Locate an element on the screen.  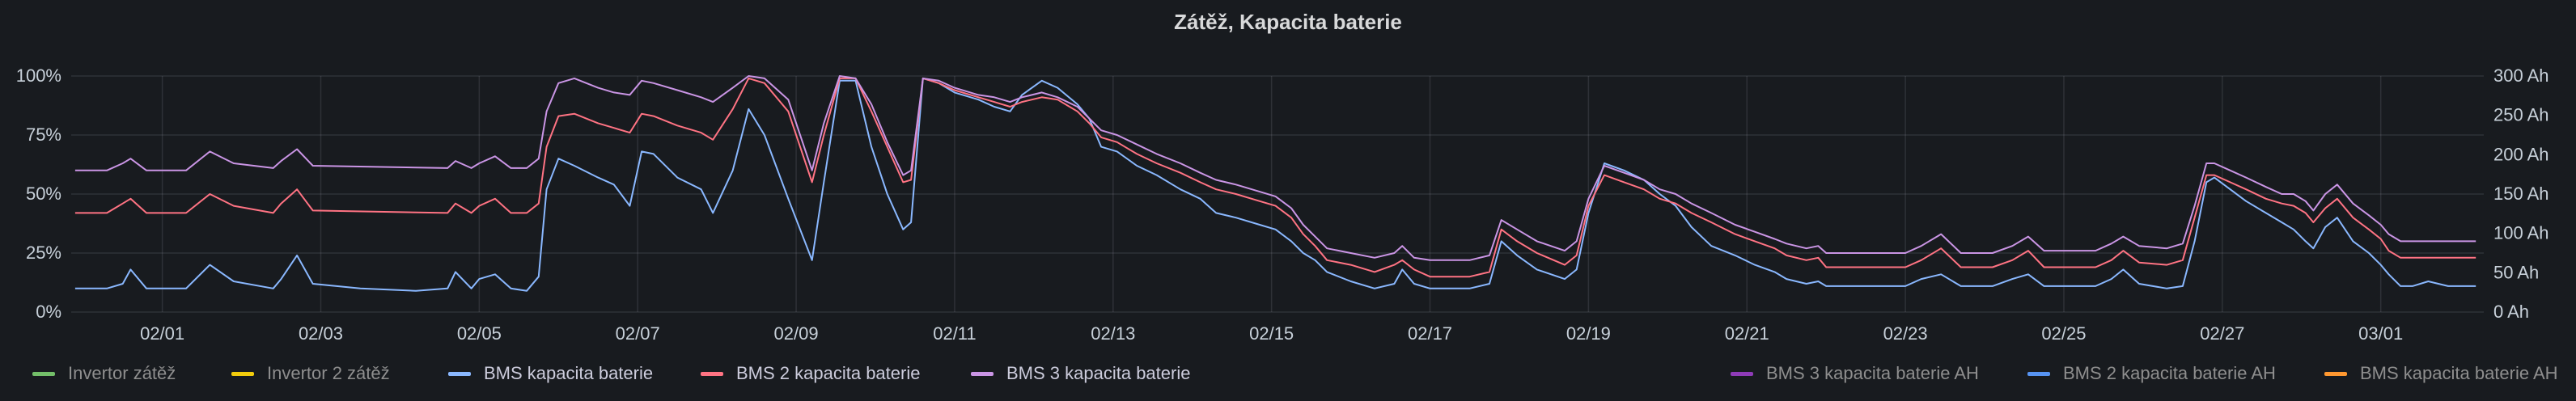
x-tick-label: 02/17 is located at coordinates (1430, 333).